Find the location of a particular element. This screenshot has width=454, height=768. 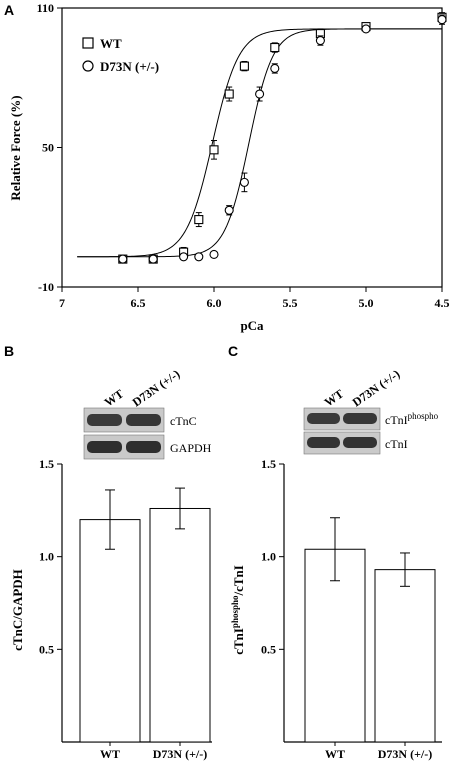

legend-label-d73n: D73N (+/-) is located at coordinates (129, 66).